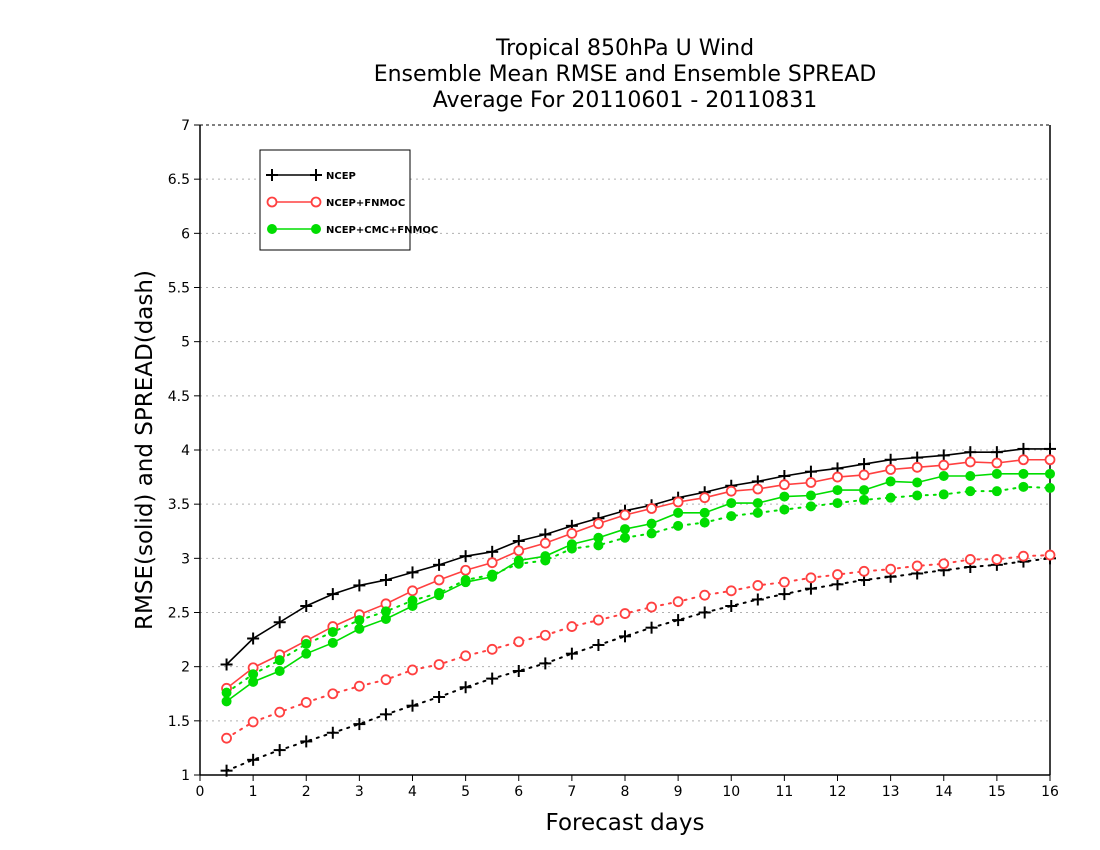 The height and width of the screenshot is (850, 1100). I want to click on y-tick-label: 6, so click(185, 234).